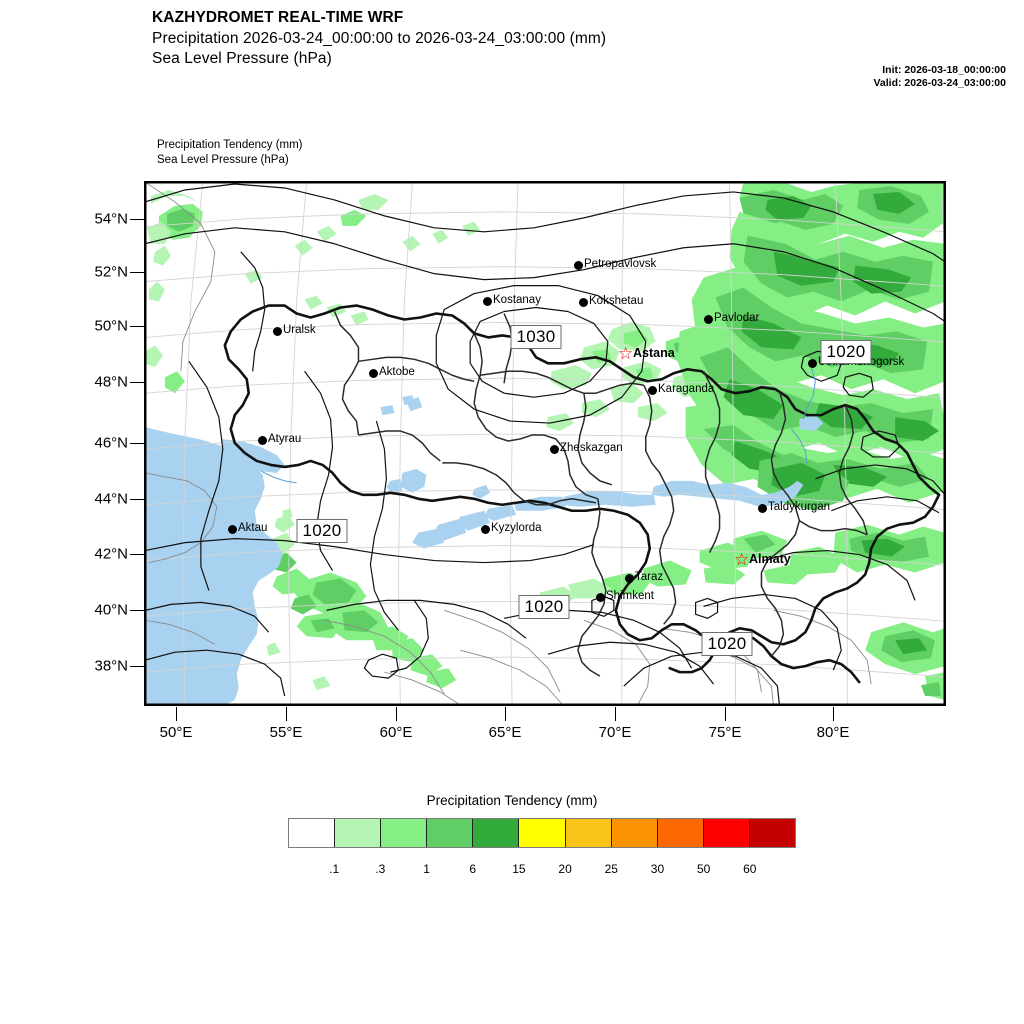 This screenshot has width=1024, height=1024. What do you see at coordinates (111, 326) in the screenshot?
I see `lat-tick-label: 50°N` at bounding box center [111, 326].